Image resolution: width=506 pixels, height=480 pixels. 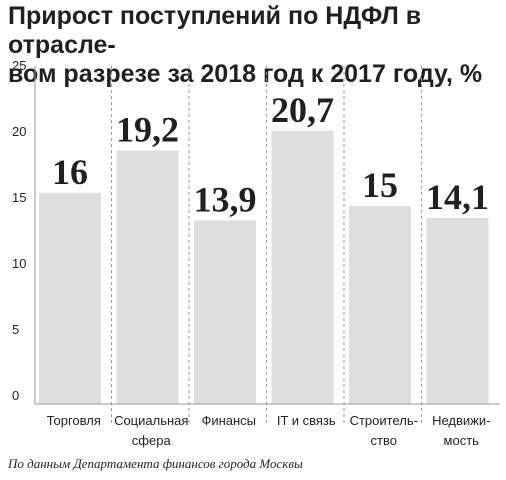 I want to click on category-label: Торговля, so click(x=74, y=420).